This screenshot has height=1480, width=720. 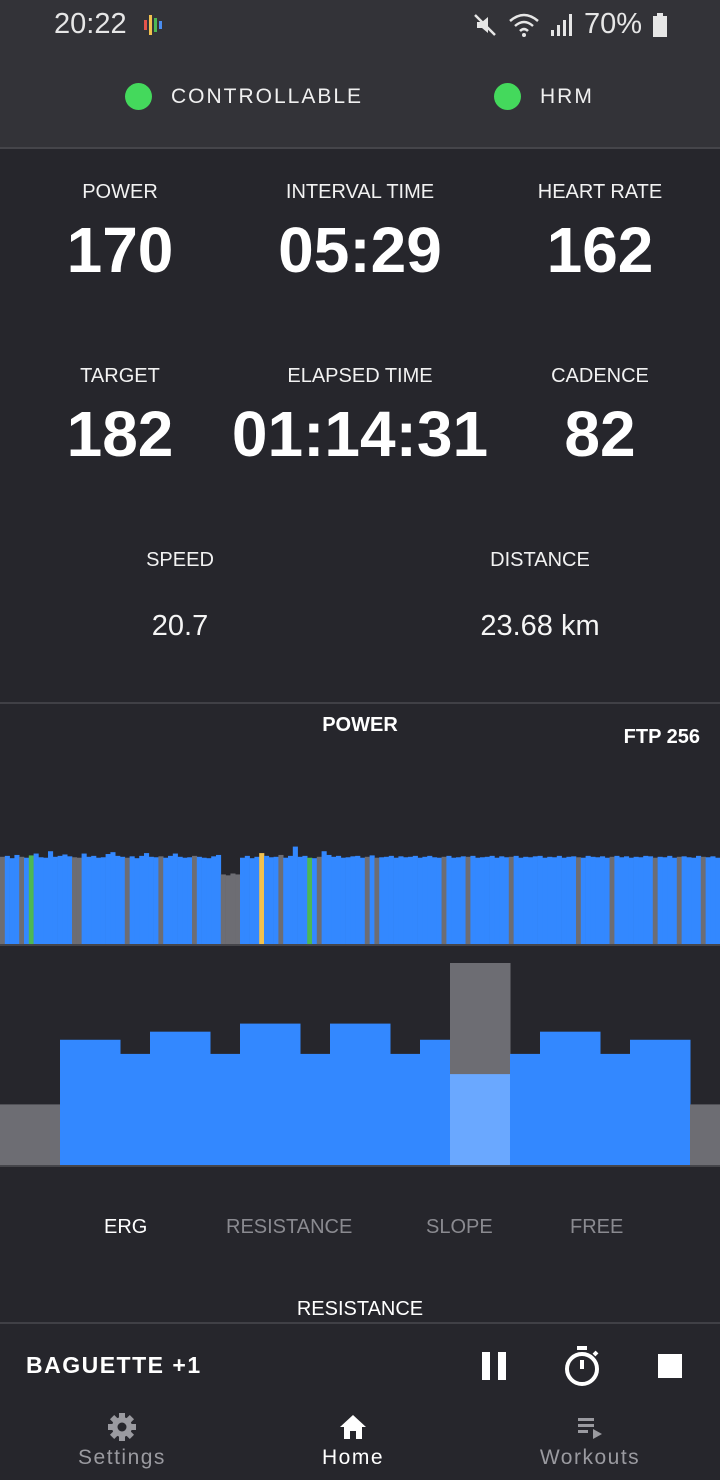 I want to click on controllable-status-dot, so click(x=138, y=96).